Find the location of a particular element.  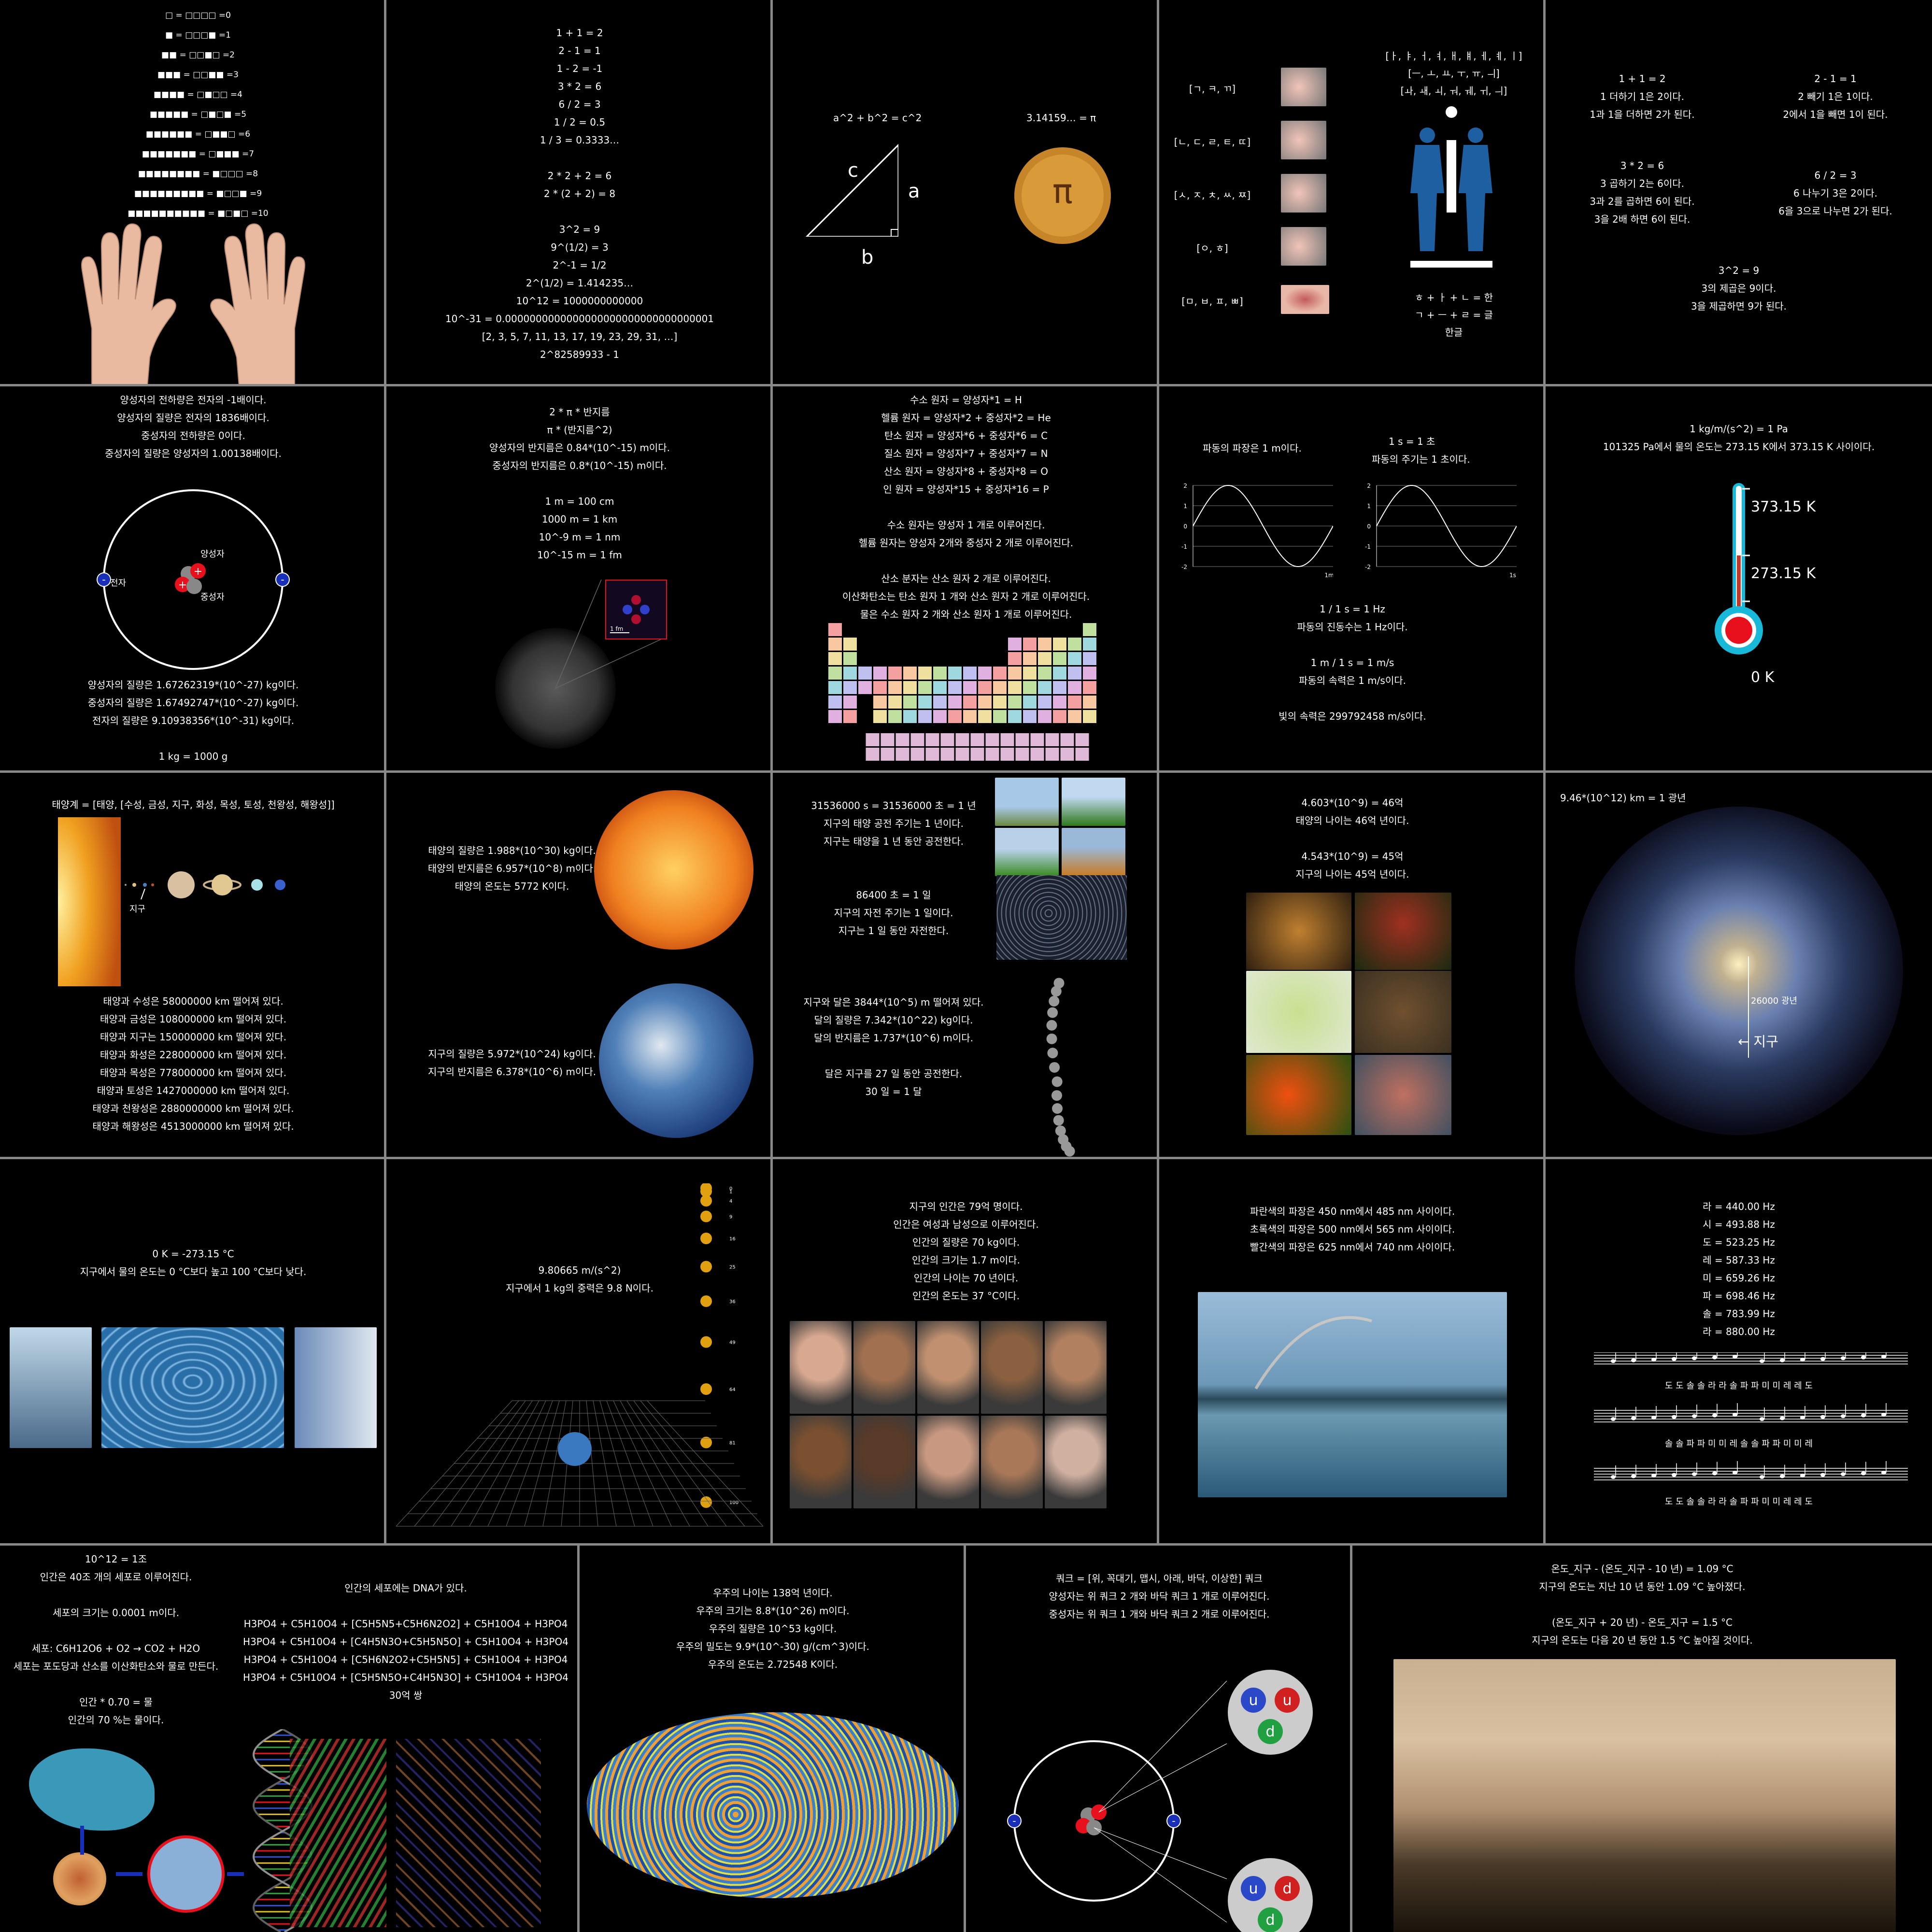

text-line: 헬륨 원자 = 양성자*2 + 중성자*2 = He is located at coordinates (966, 418).